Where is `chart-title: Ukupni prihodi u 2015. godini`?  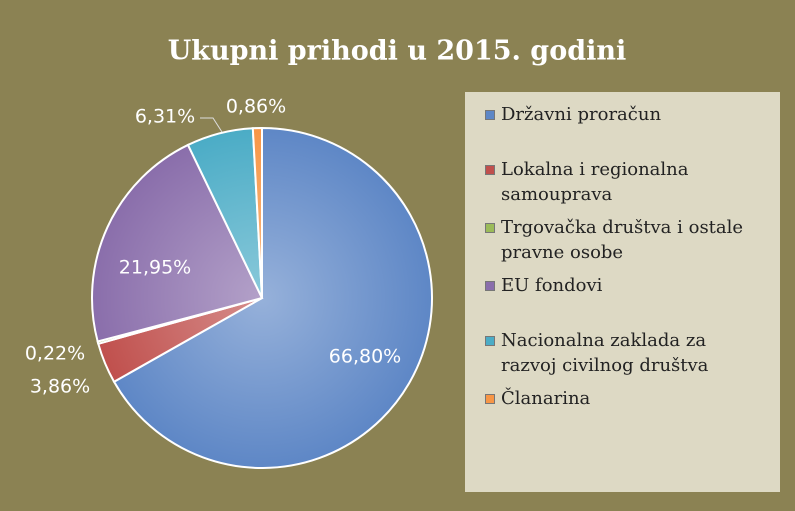 chart-title: Ukupni prihodi u 2015. godini is located at coordinates (397, 51).